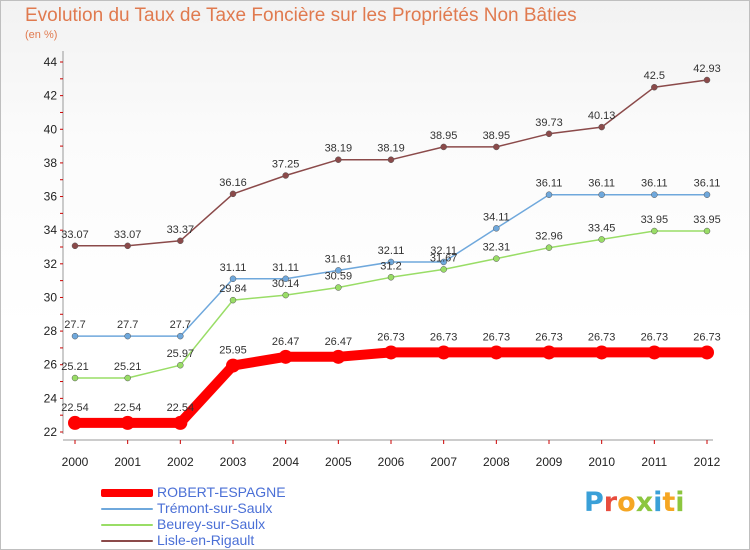 The width and height of the screenshot is (750, 550). Describe the element at coordinates (51, 163) in the screenshot. I see `y-tick-label: 38` at that location.